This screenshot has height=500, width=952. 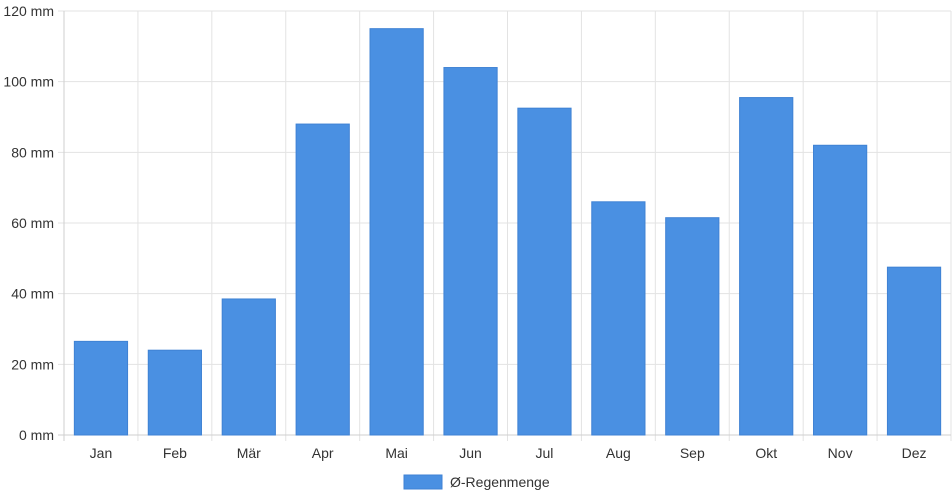 What do you see at coordinates (914, 453) in the screenshot?
I see `x-tick-label: Dez` at bounding box center [914, 453].